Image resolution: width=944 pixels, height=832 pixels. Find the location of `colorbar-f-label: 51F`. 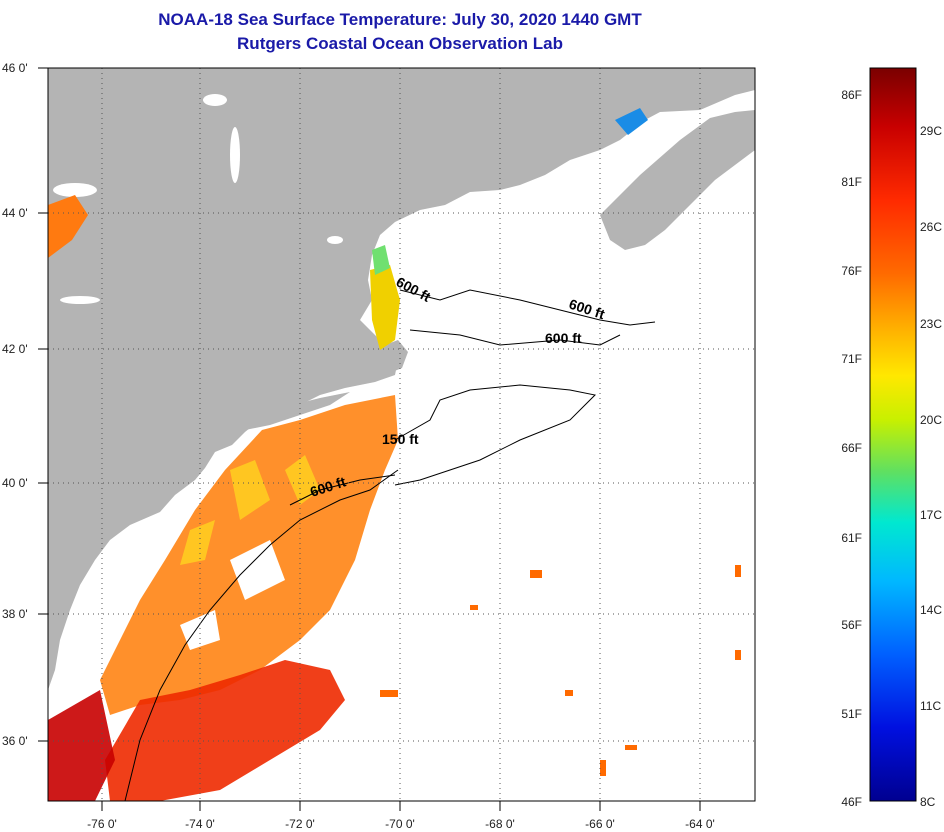

colorbar-f-label: 51F is located at coordinates (851, 714).